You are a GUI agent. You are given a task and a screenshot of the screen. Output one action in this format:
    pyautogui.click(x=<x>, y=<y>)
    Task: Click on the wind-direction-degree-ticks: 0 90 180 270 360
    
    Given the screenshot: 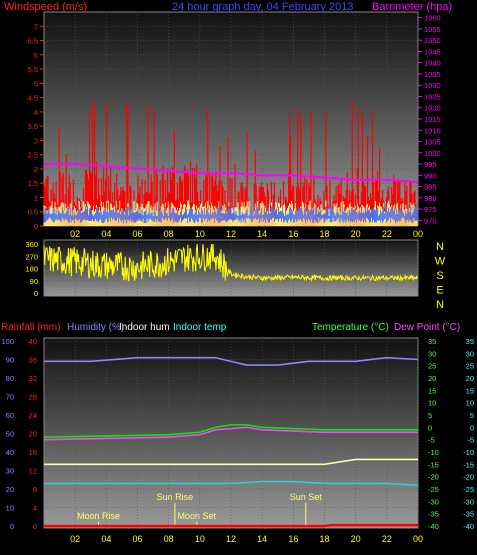 What is the action you would take?
    pyautogui.click(x=31, y=269)
    